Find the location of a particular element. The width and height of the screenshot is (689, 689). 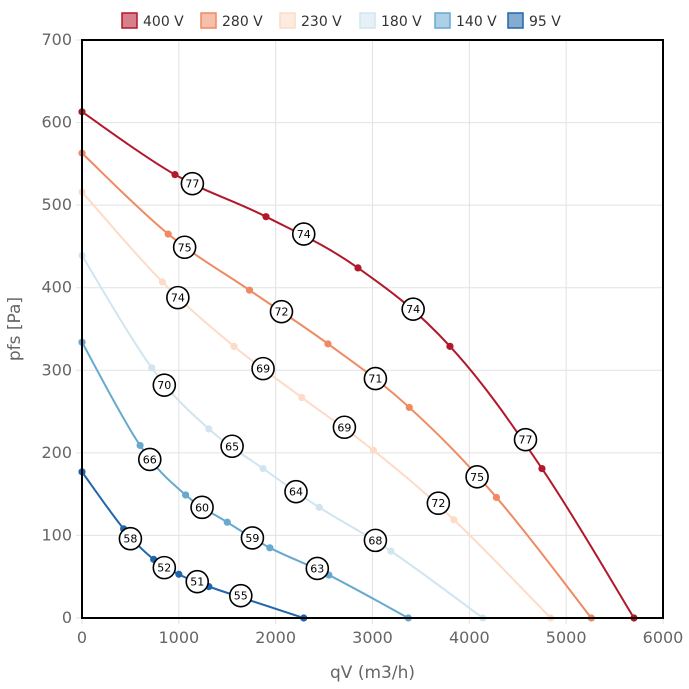

legend-label: 95 V is located at coordinates (545, 22).